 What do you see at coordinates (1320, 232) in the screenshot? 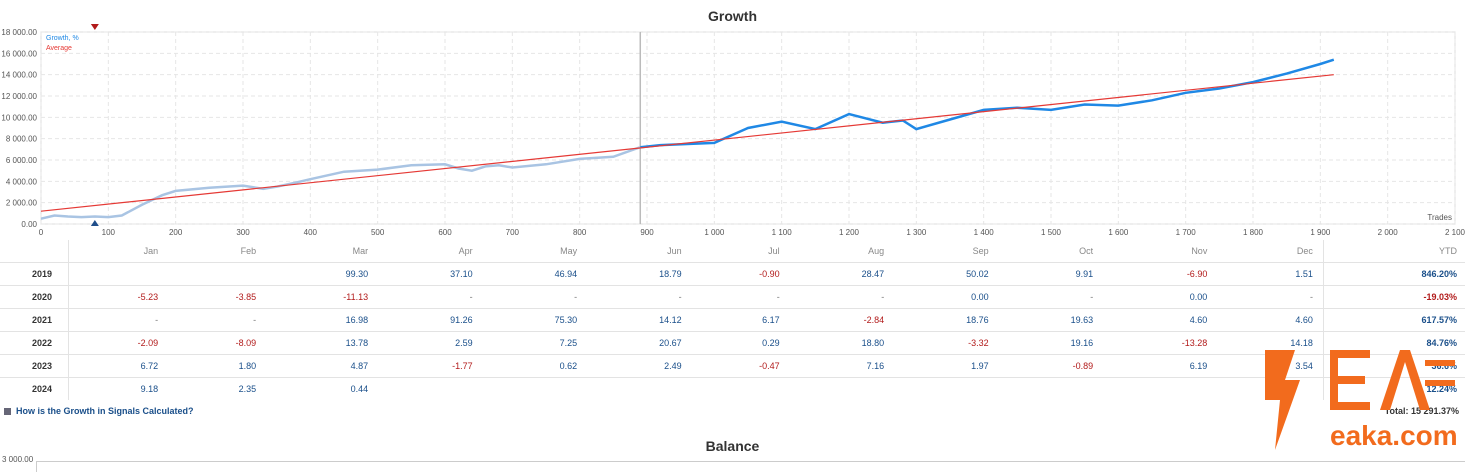
I see `x-tick-label: 1 900` at bounding box center [1320, 232].